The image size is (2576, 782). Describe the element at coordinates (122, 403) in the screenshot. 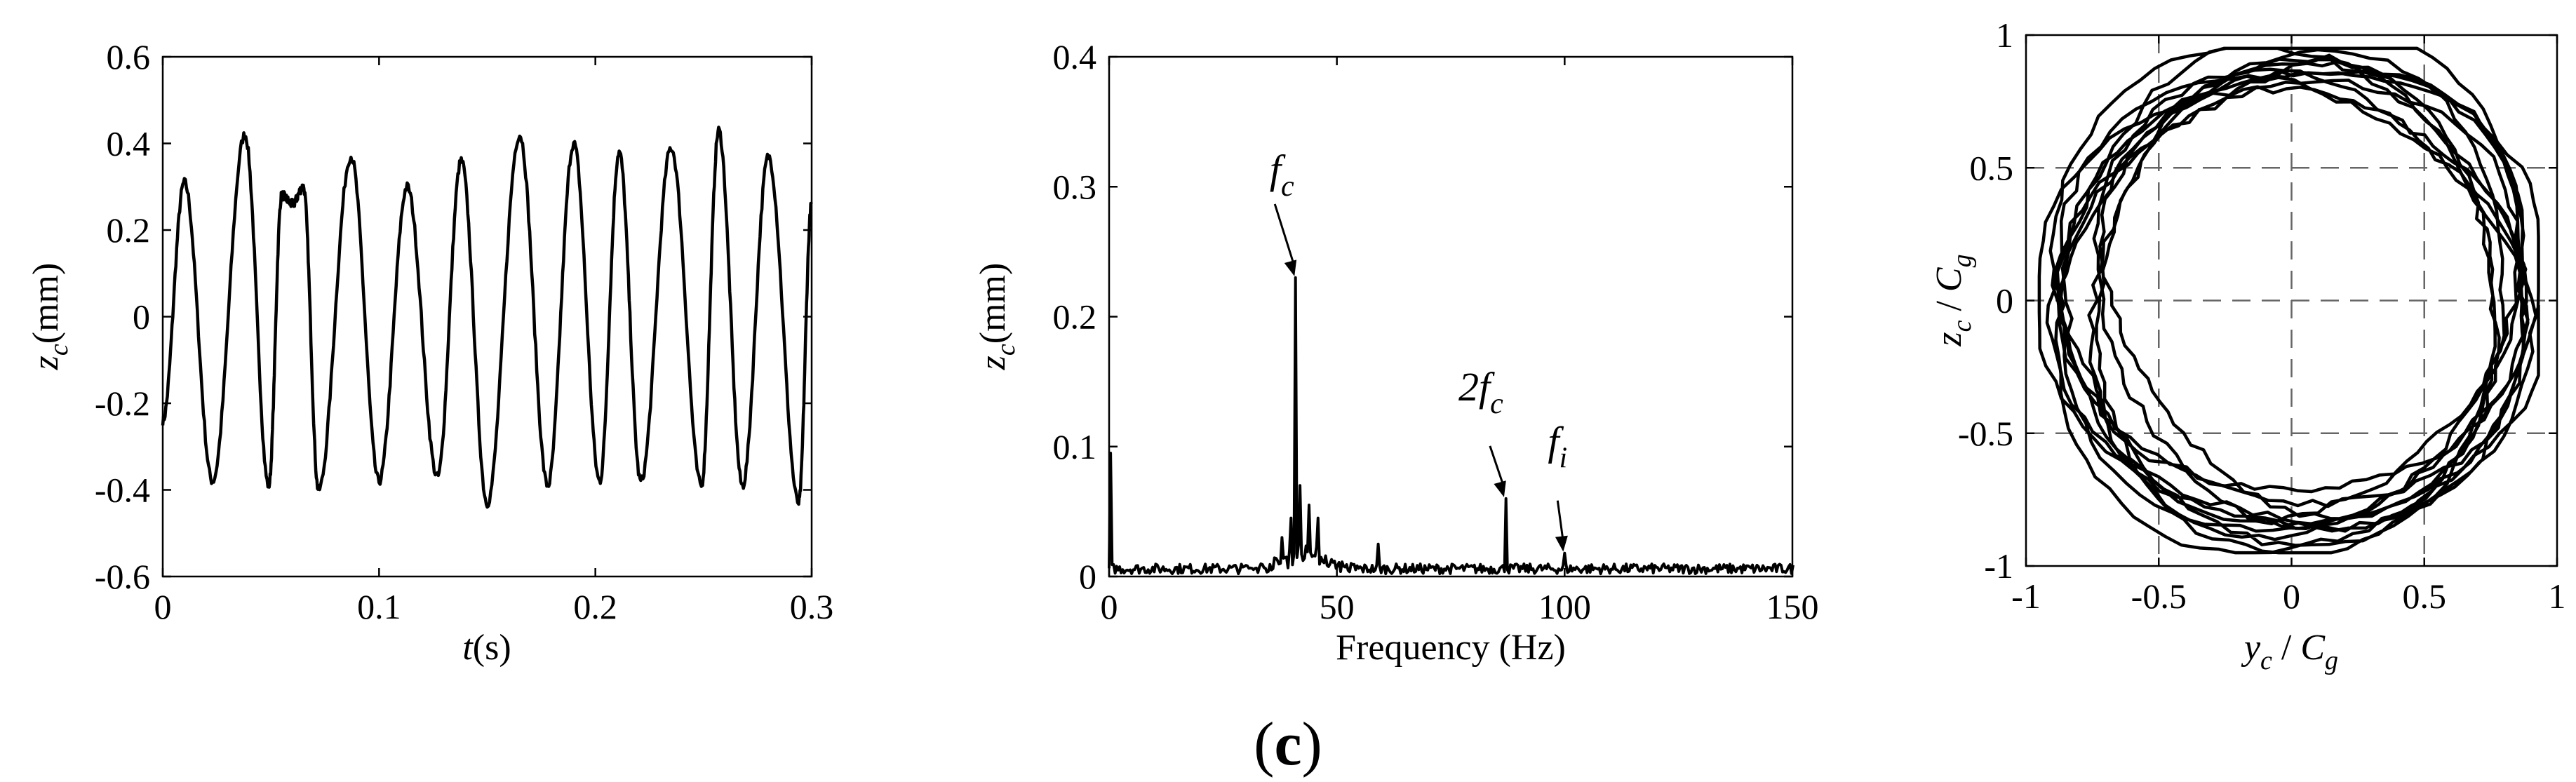

I see `time-domain-ytick-label: -0.2` at that location.